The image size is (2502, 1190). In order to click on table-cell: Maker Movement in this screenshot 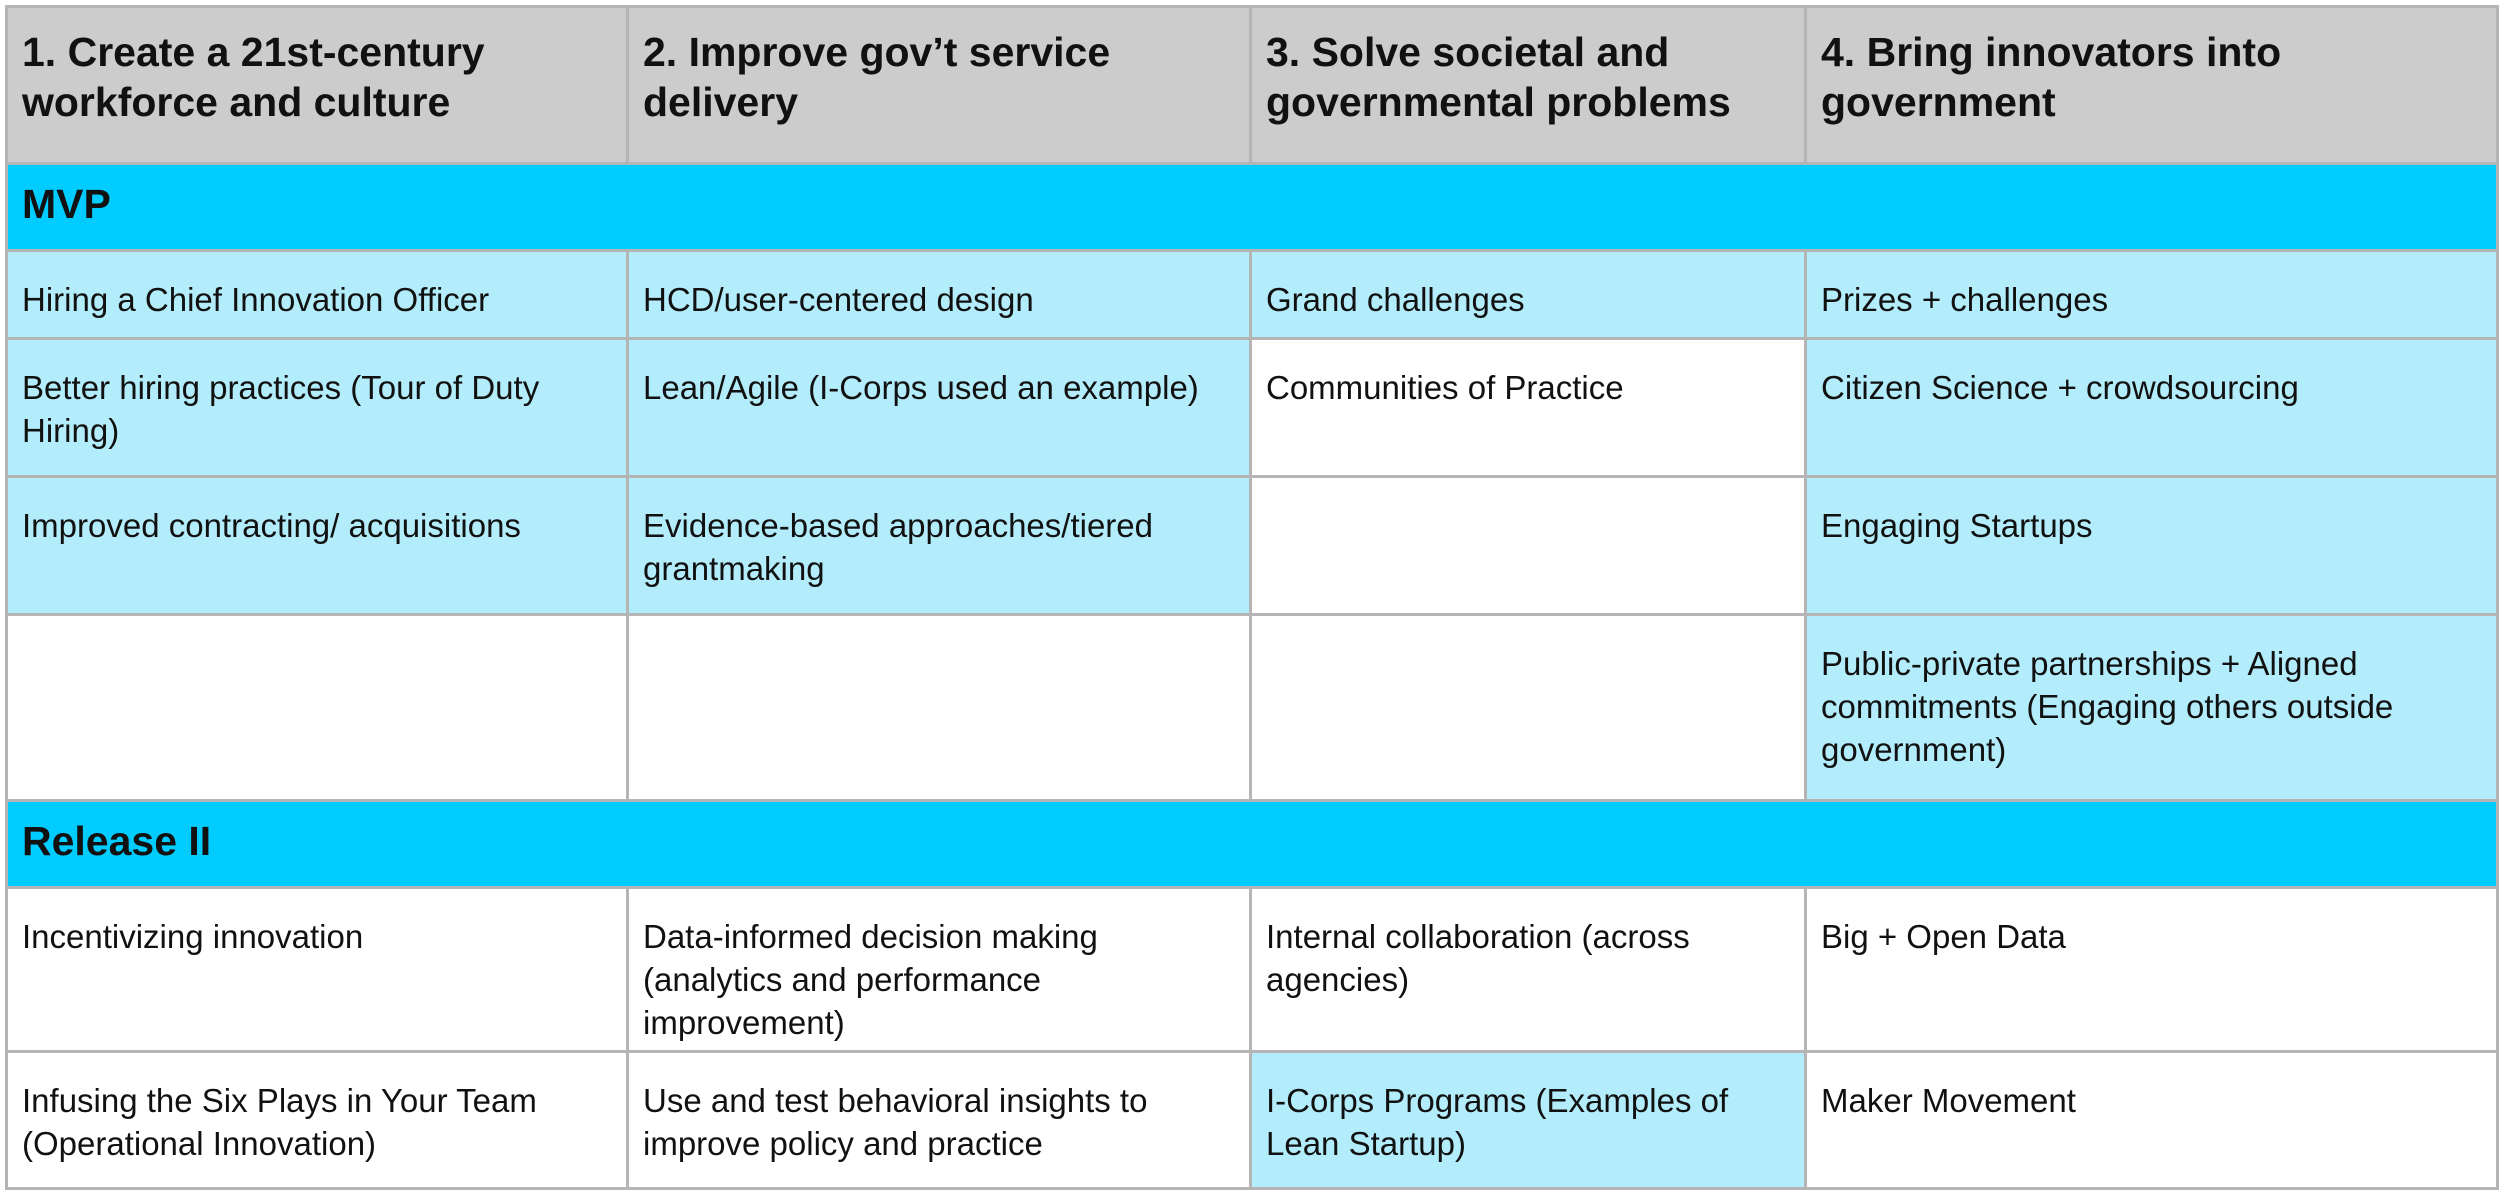, I will do `click(2151, 1120)`.